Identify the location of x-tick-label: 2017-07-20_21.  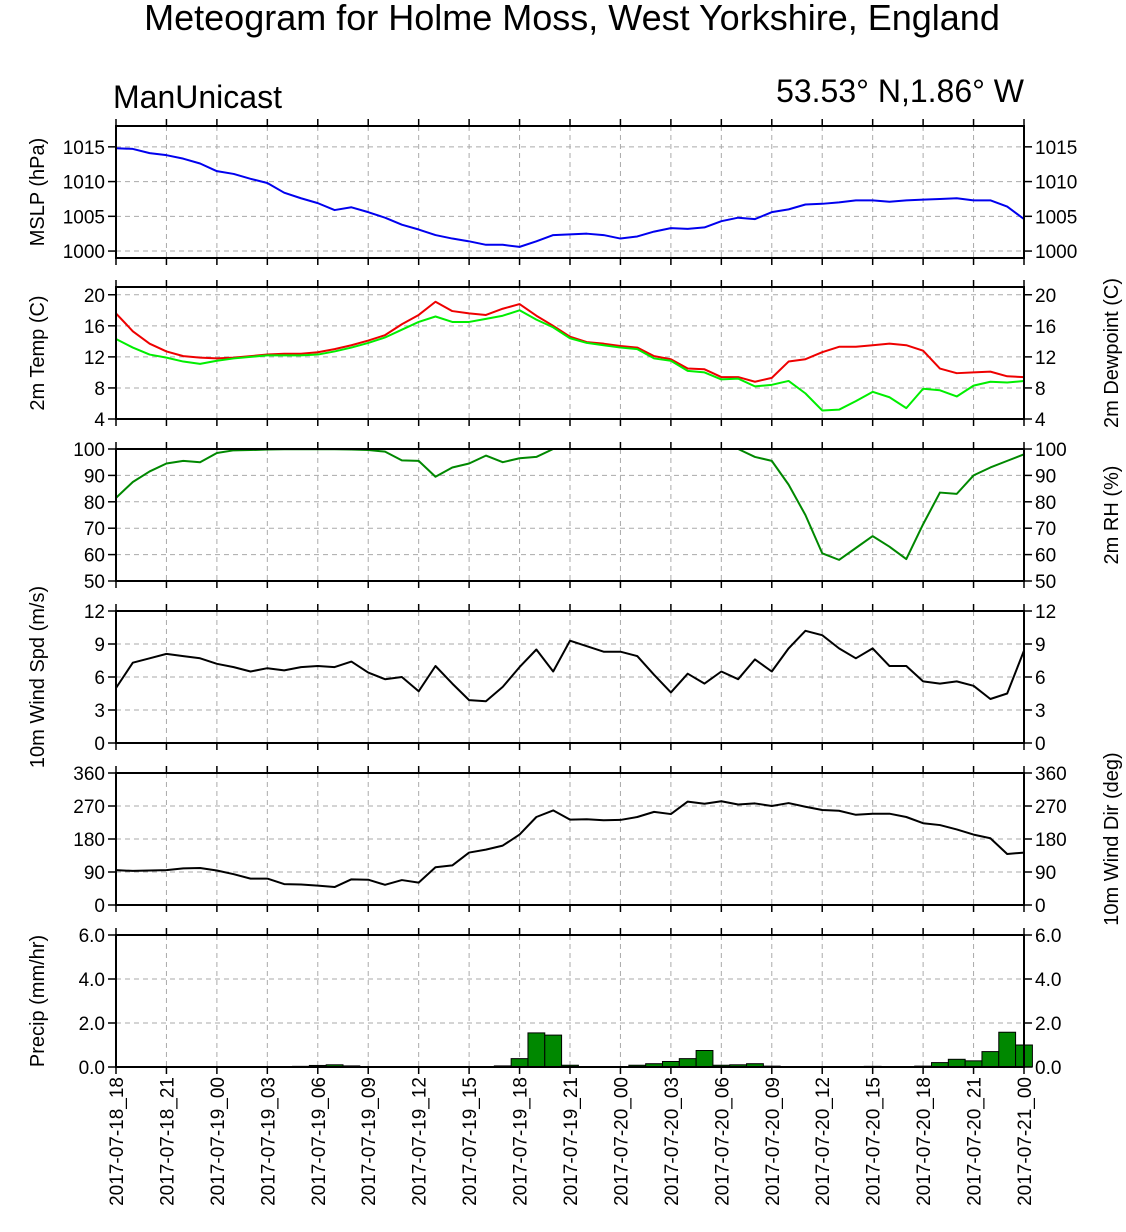
(975, 1141).